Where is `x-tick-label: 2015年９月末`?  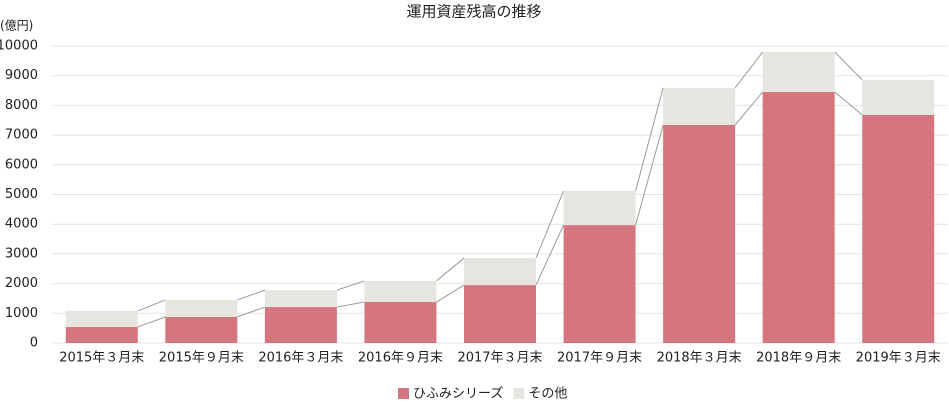 x-tick-label: 2015年９月末 is located at coordinates (201, 358).